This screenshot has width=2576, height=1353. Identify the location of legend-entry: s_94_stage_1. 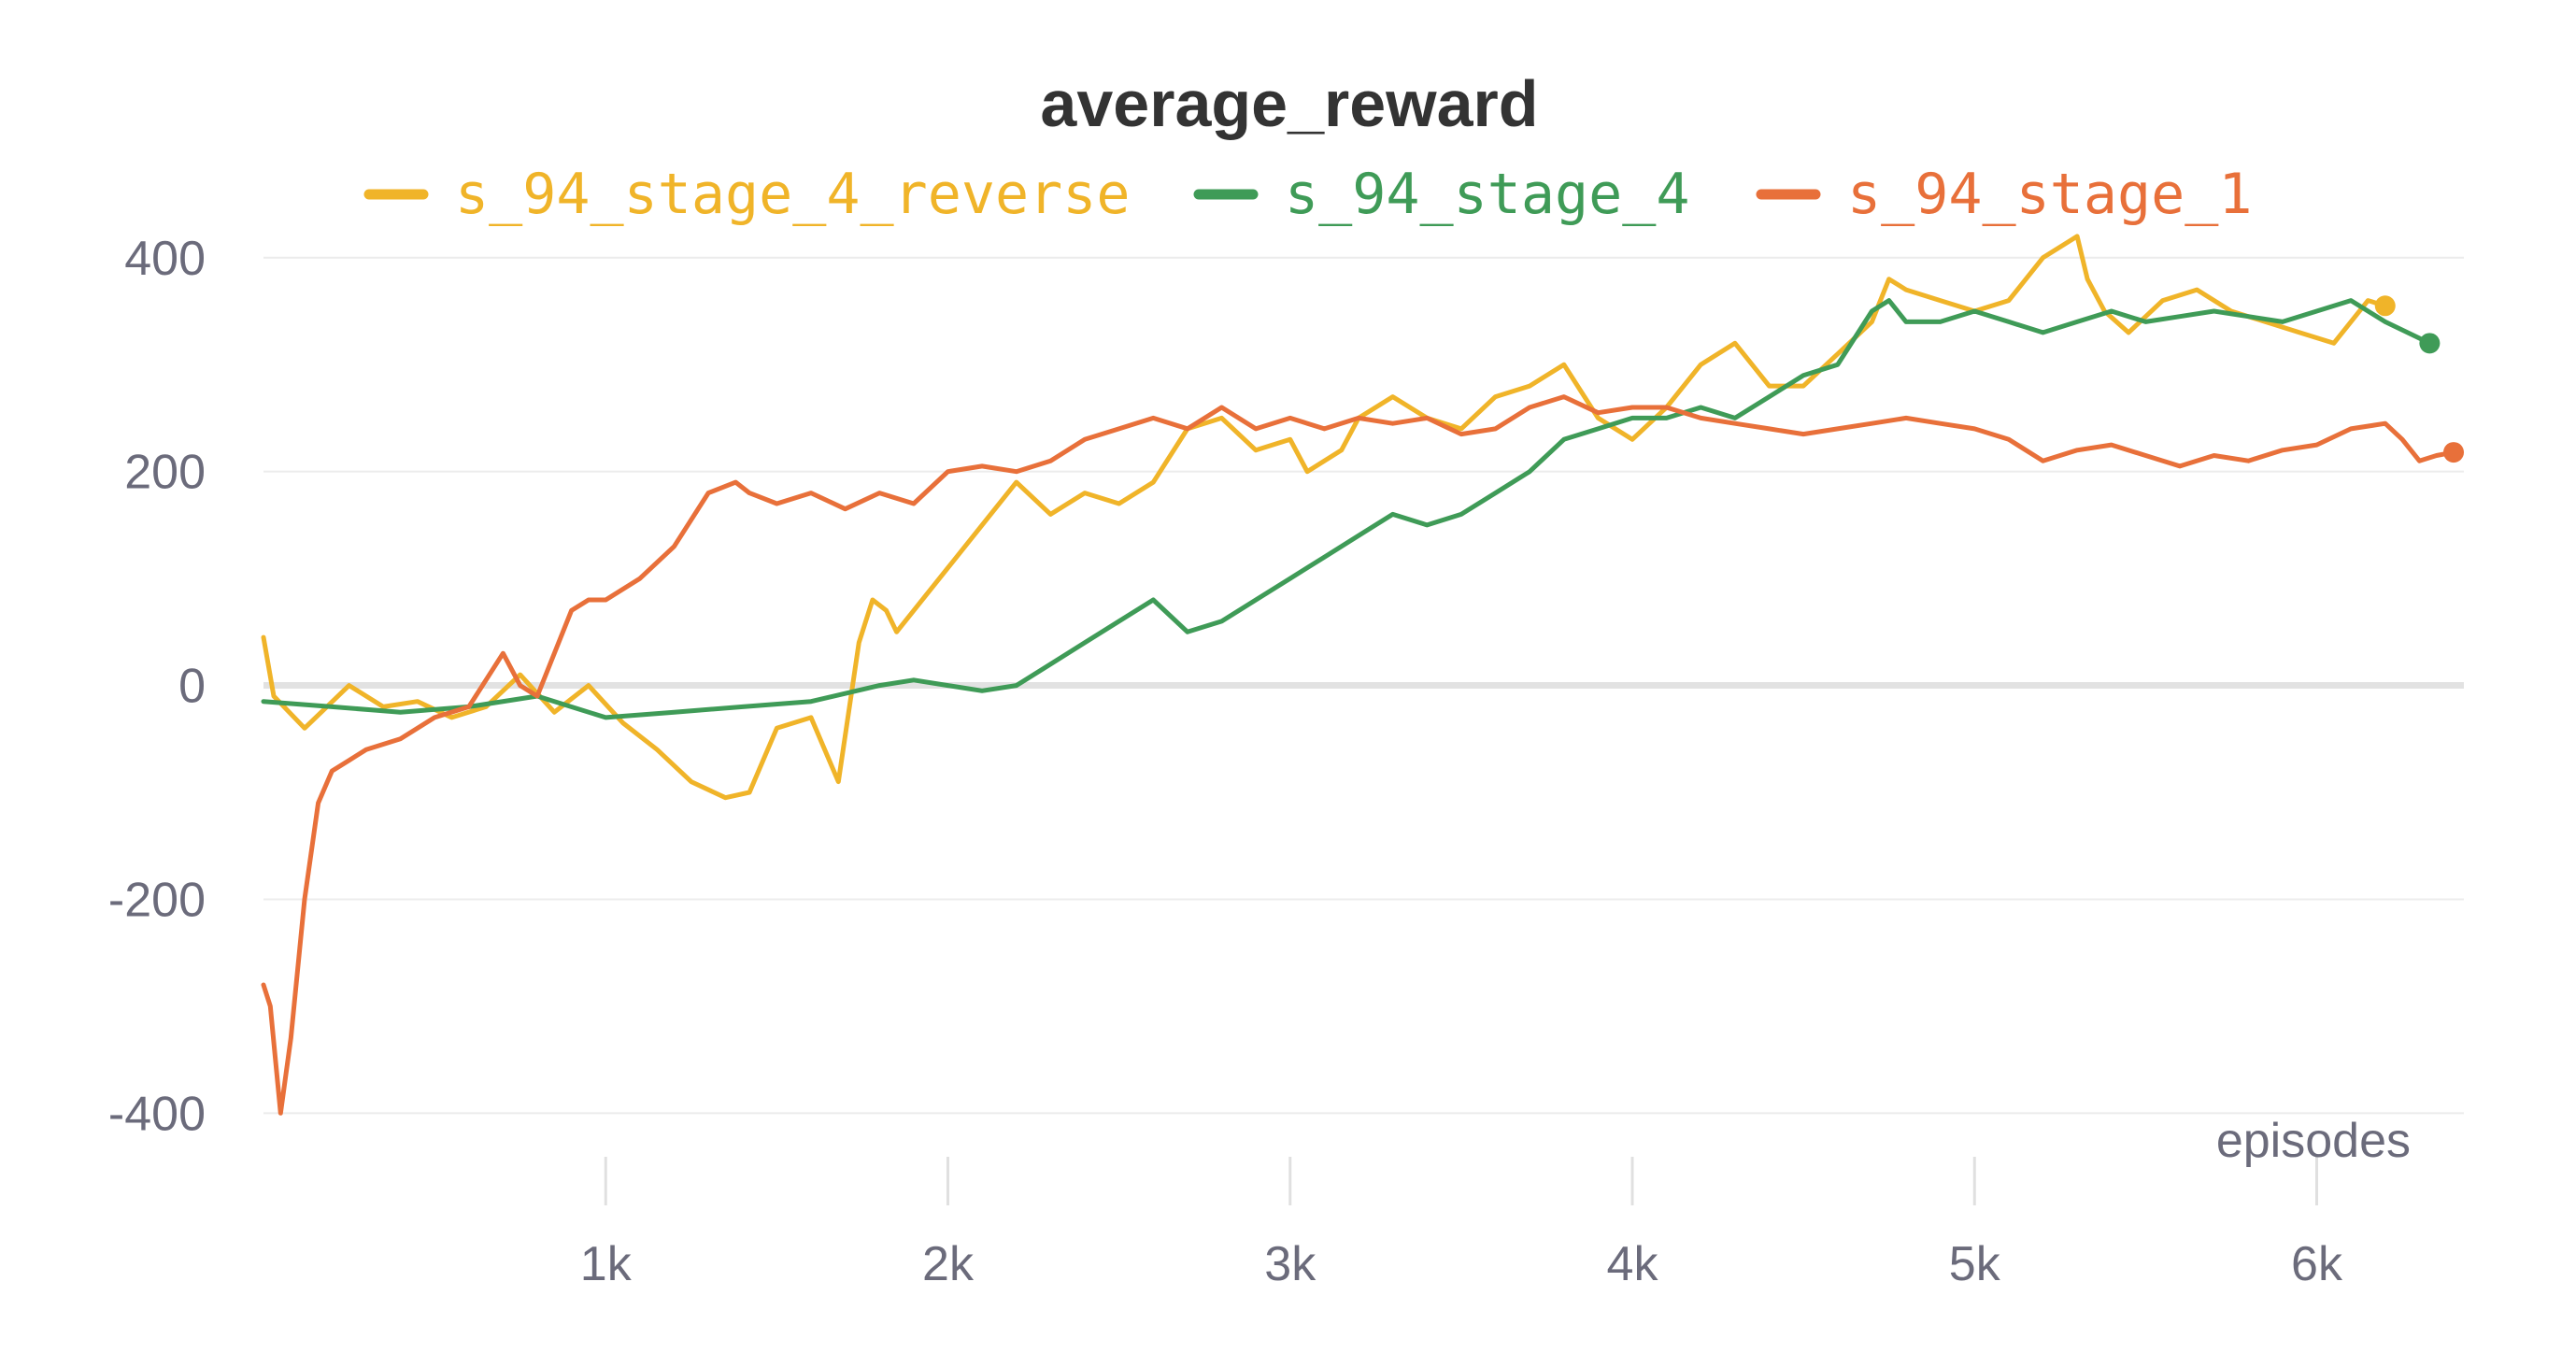
(2004, 195).